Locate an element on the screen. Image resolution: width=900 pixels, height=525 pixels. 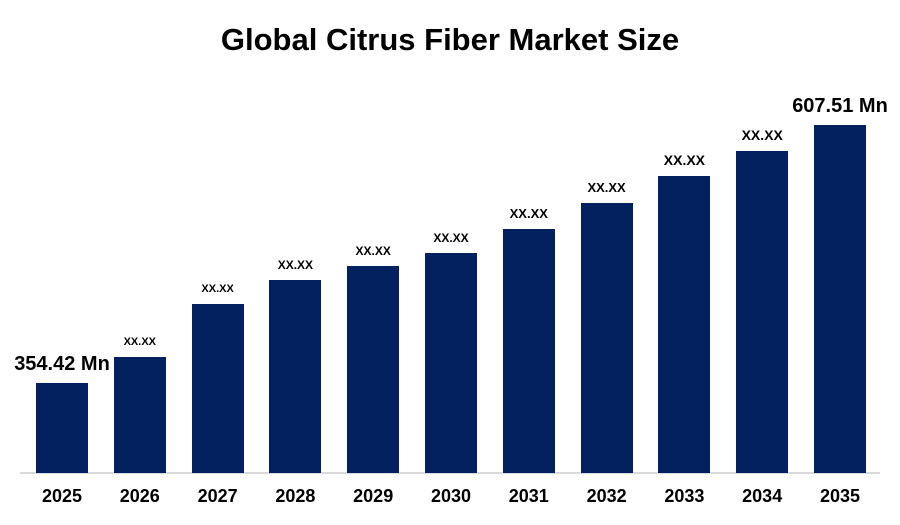
x-axis-tick-label: 2026 is located at coordinates (139, 496).